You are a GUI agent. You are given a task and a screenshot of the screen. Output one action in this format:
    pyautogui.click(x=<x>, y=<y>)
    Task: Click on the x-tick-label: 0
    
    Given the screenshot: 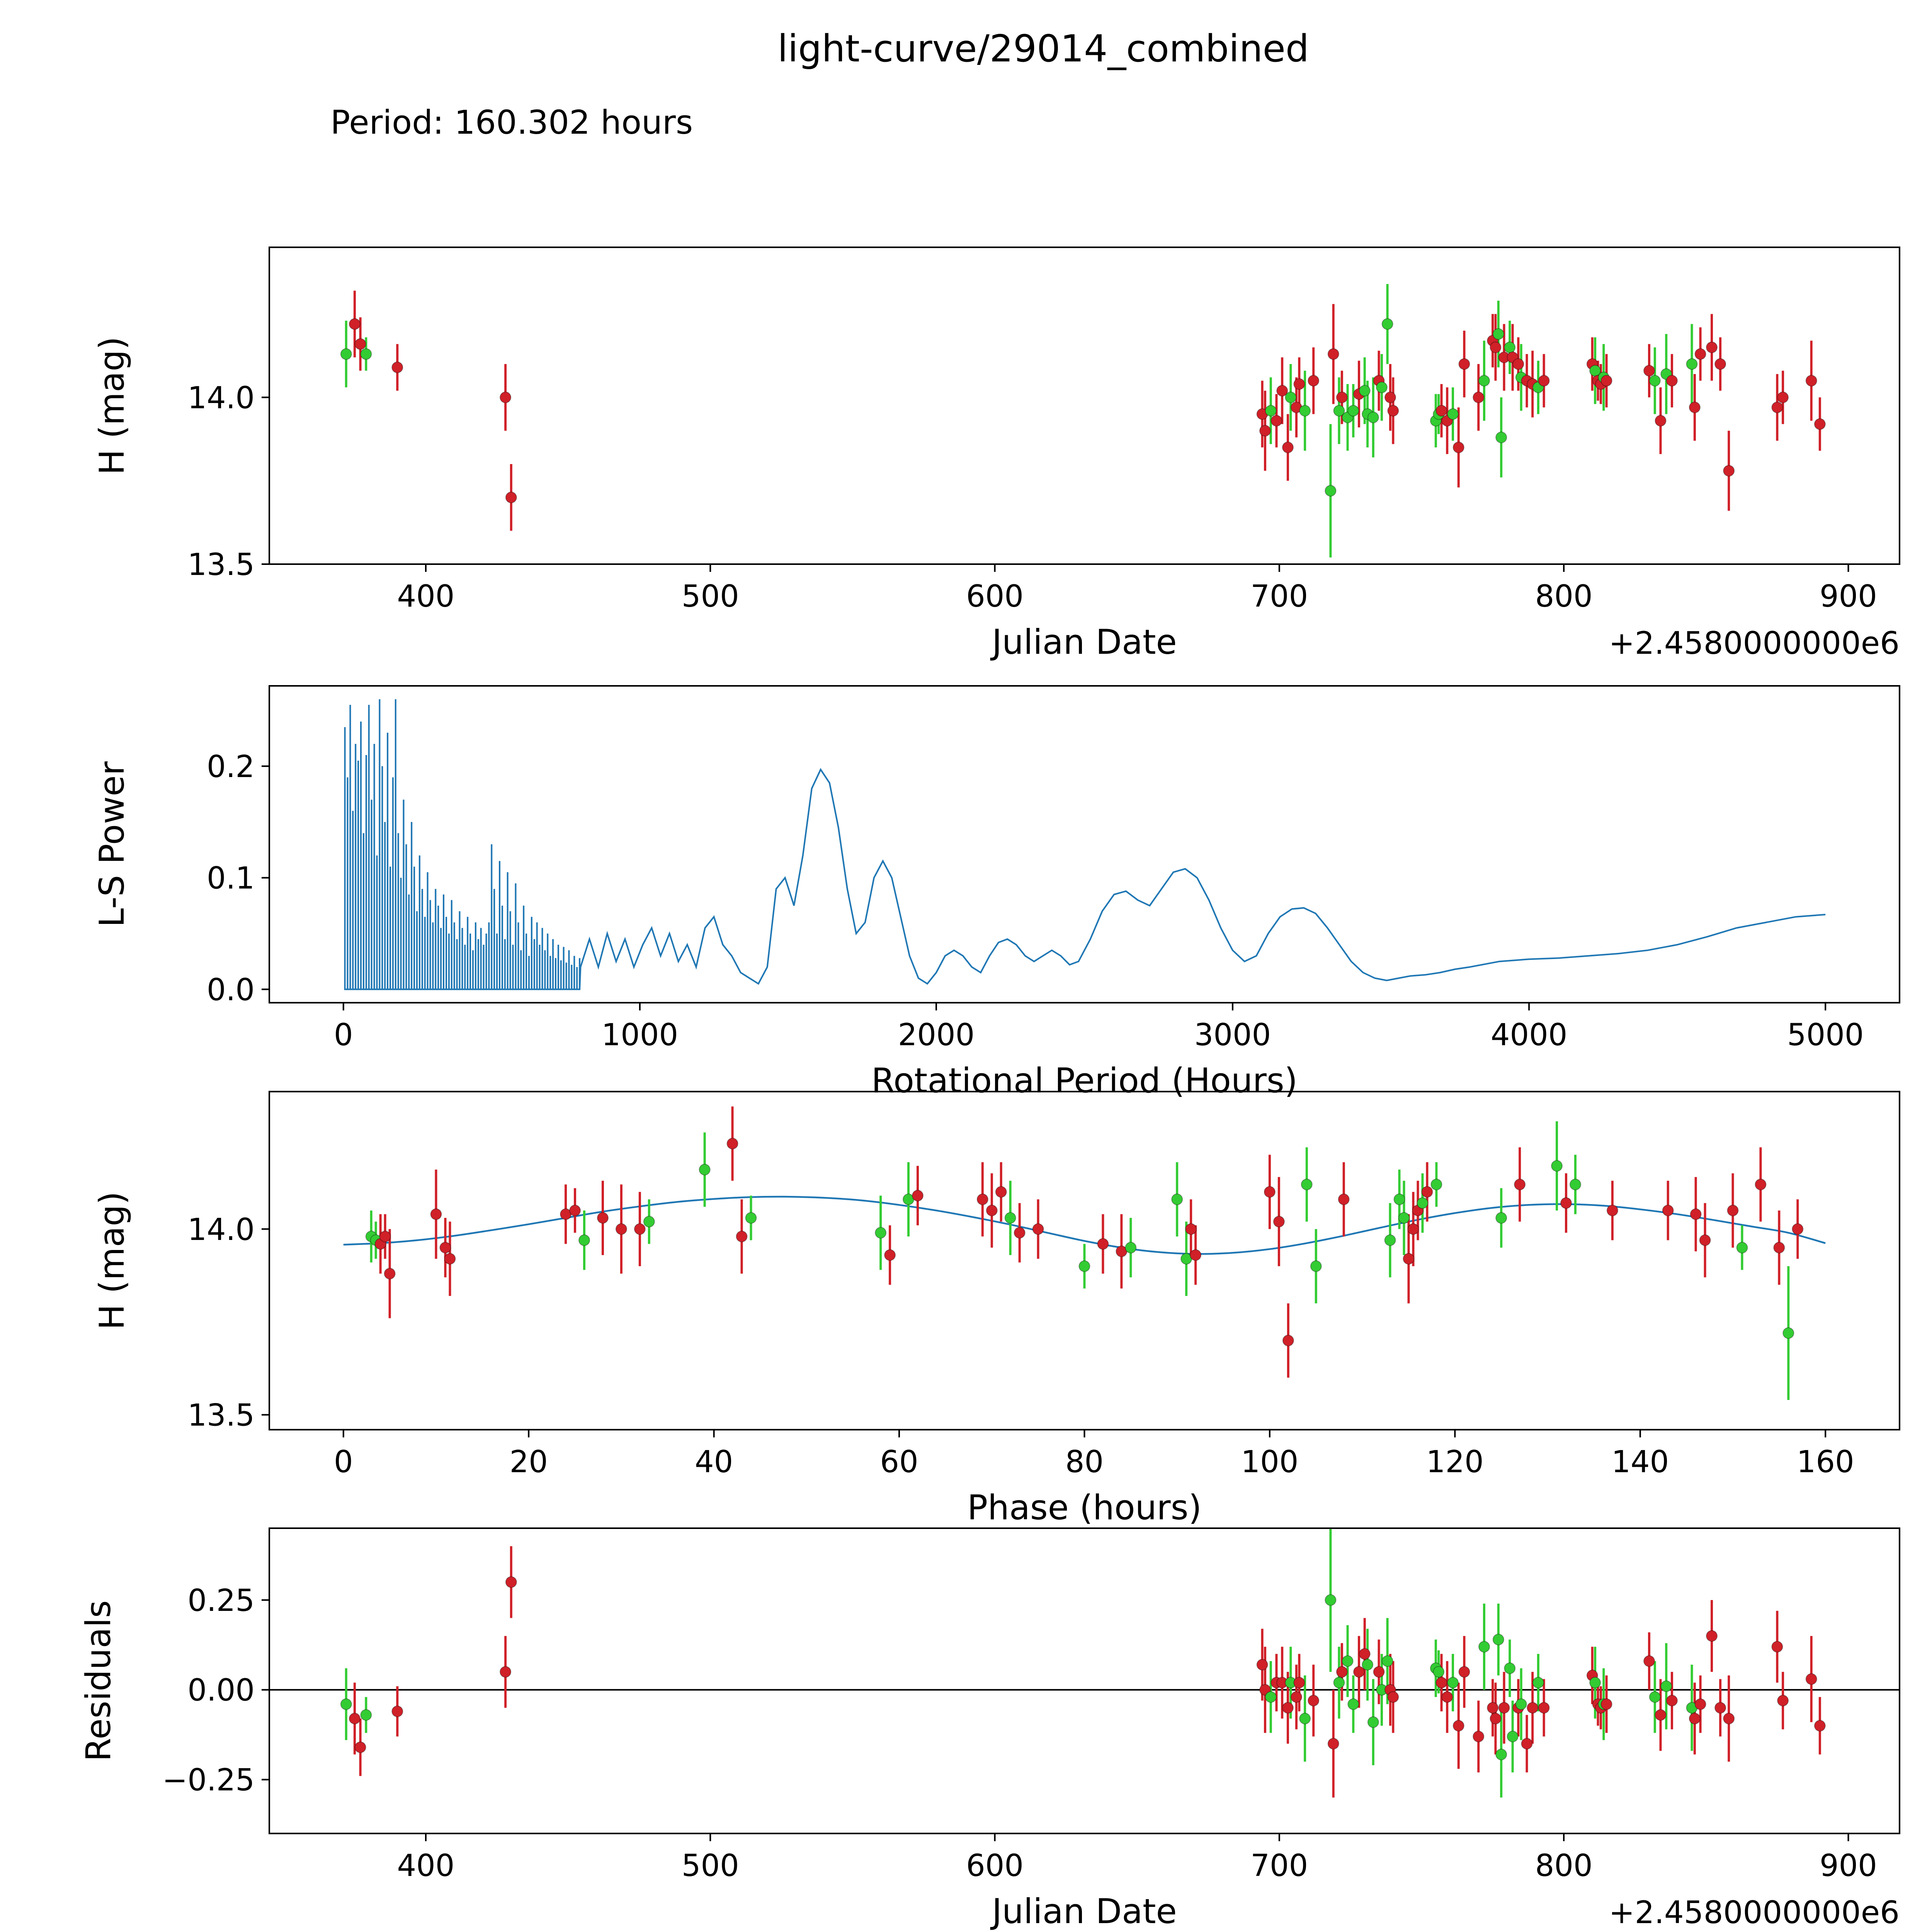 What is the action you would take?
    pyautogui.click(x=344, y=1462)
    